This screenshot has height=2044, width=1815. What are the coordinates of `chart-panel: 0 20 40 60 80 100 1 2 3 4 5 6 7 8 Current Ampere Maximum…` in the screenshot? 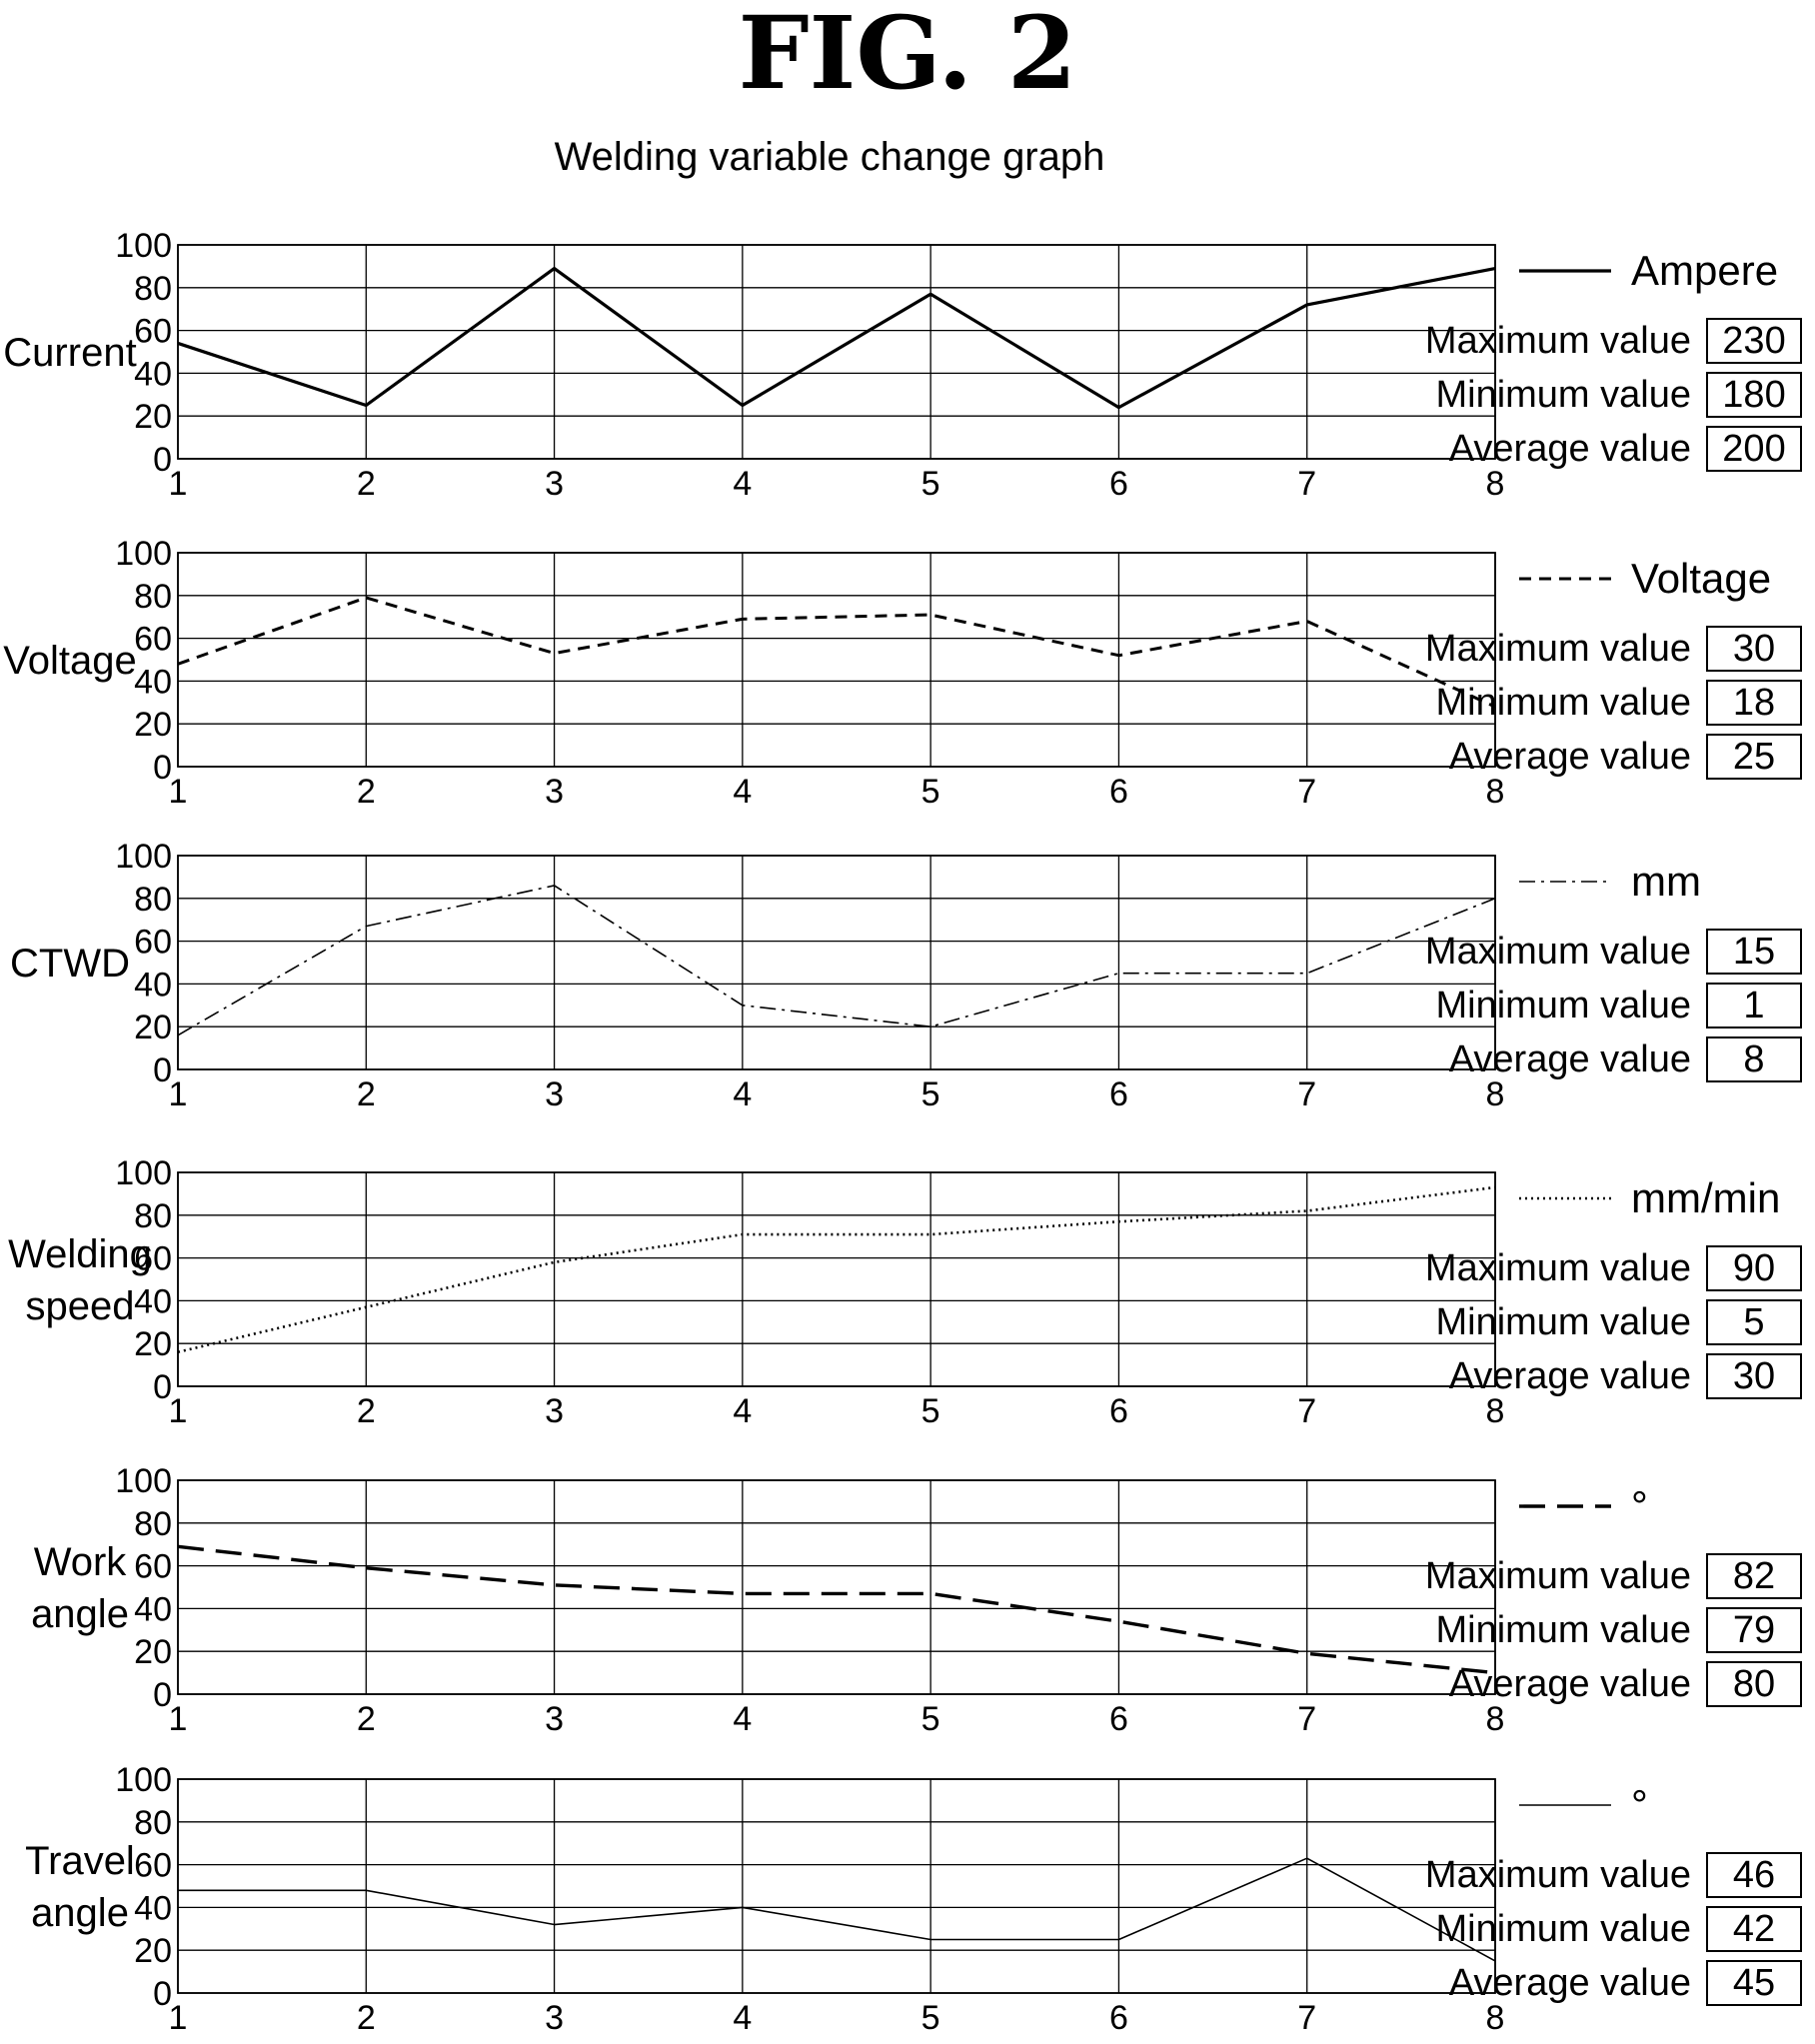 It's located at (902, 365).